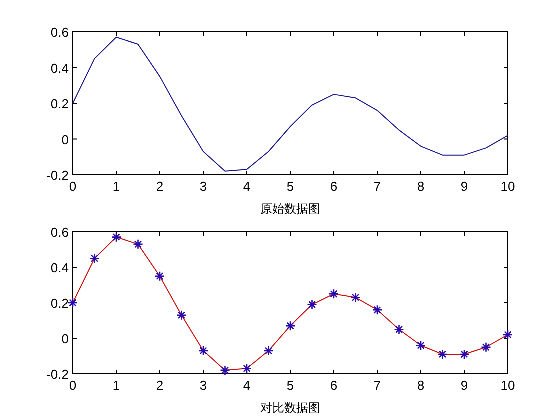 This screenshot has width=560, height=420. Describe the element at coordinates (290, 408) in the screenshot. I see `x-axis-title: 对比数据图` at that location.